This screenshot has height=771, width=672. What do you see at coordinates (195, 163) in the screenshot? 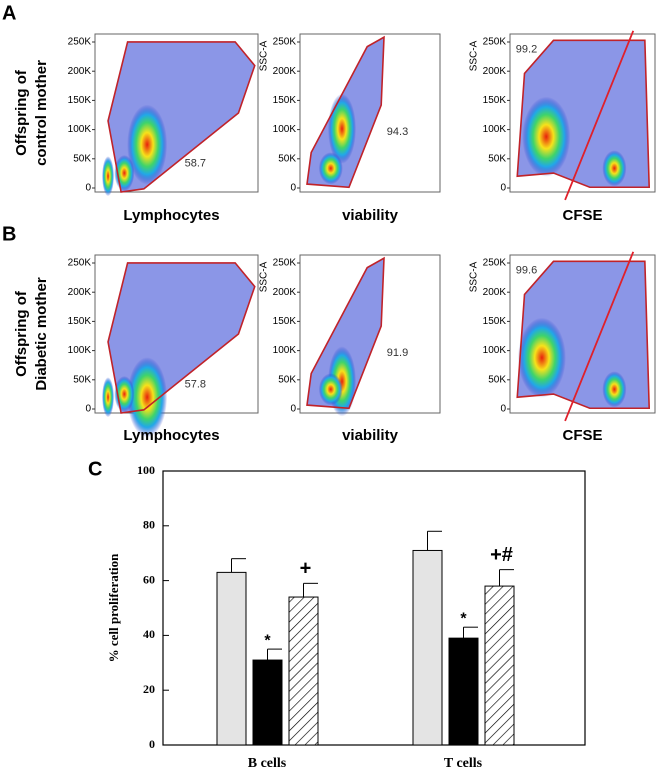
I see `gate-value: 58.7` at bounding box center [195, 163].